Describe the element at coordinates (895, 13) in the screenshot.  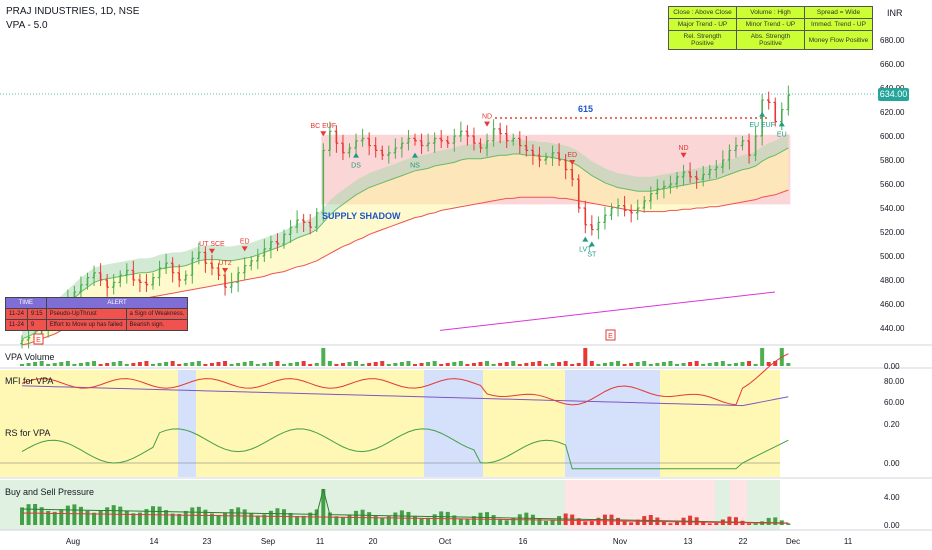
I see `currency-label: INR` at that location.